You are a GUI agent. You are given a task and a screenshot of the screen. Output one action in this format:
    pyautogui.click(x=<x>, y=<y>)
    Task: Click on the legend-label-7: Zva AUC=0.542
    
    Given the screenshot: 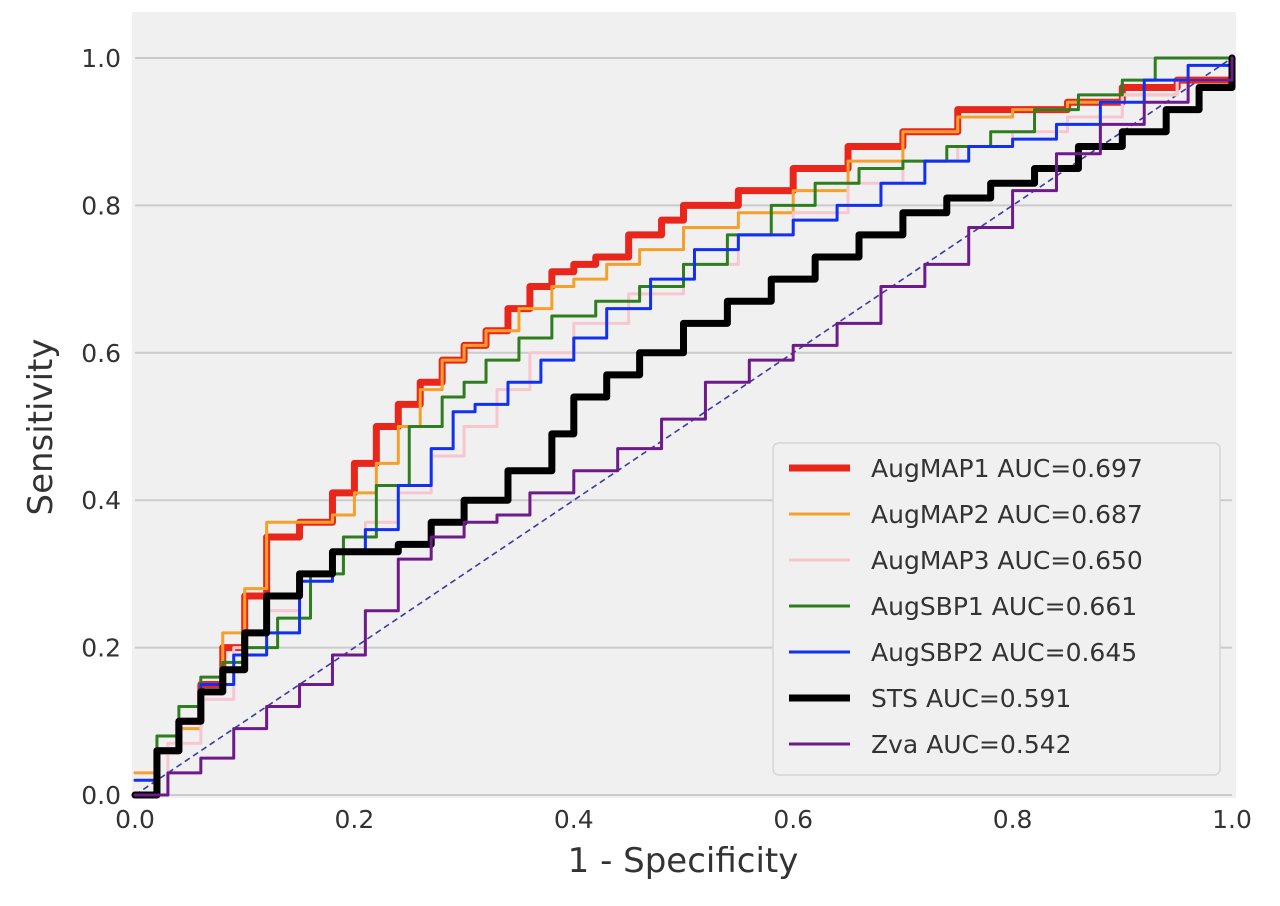 What is the action you would take?
    pyautogui.click(x=971, y=744)
    